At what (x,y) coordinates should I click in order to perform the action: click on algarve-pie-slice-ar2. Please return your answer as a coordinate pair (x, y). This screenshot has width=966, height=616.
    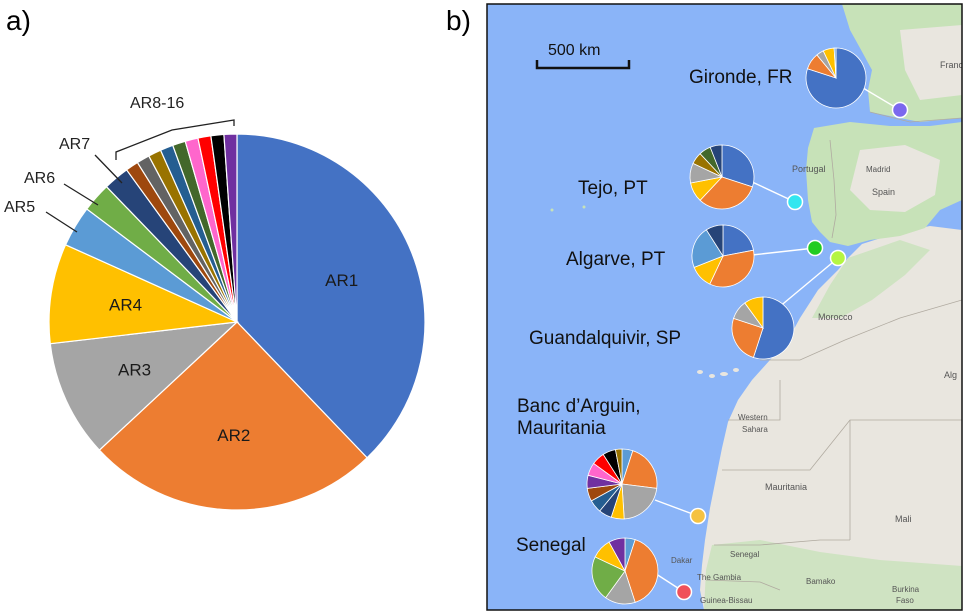
    Looking at the image, I should click on (732, 268).